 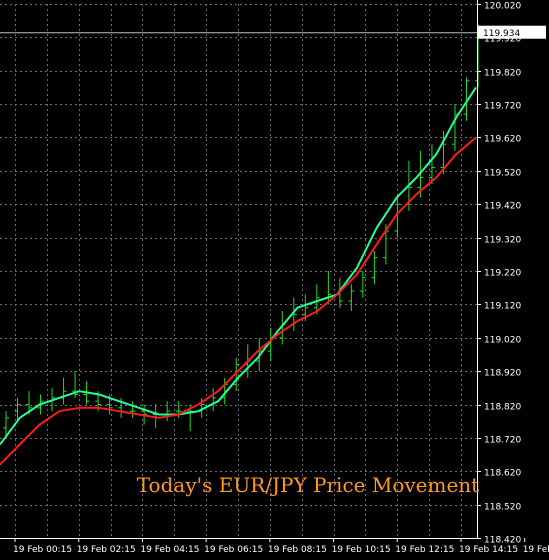 I want to click on y-tick-label: 118.920, so click(x=502, y=374).